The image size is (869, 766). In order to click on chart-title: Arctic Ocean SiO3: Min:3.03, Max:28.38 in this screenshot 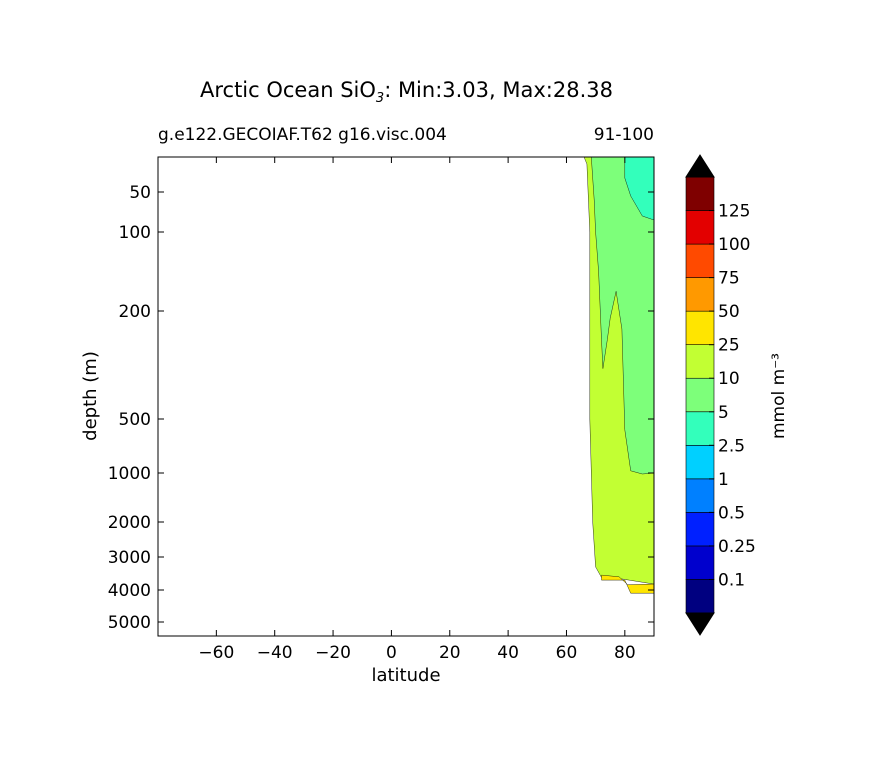, I will do `click(406, 92)`.